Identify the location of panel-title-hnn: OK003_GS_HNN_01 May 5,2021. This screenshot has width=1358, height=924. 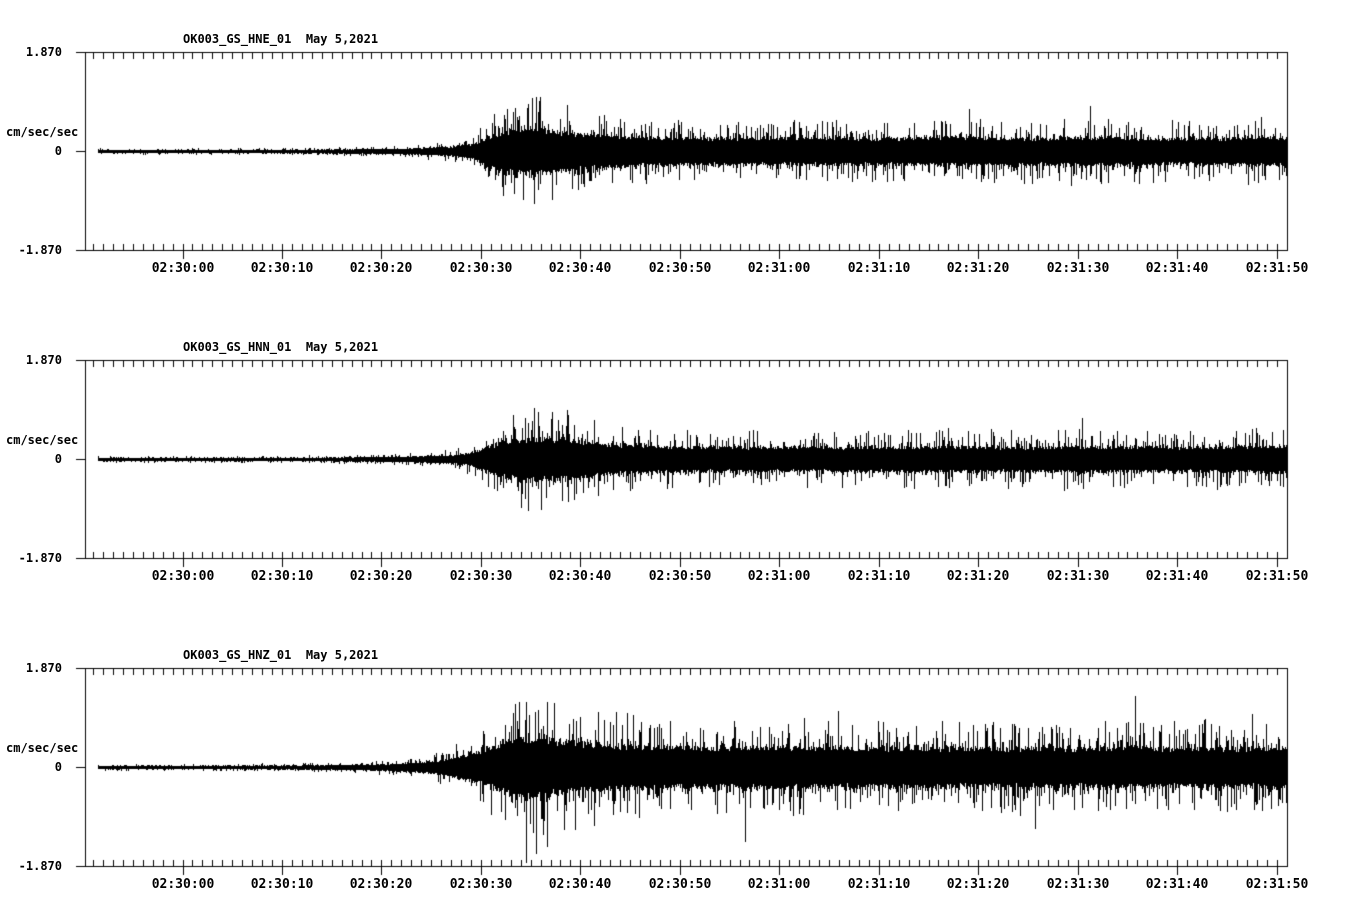
(281, 347).